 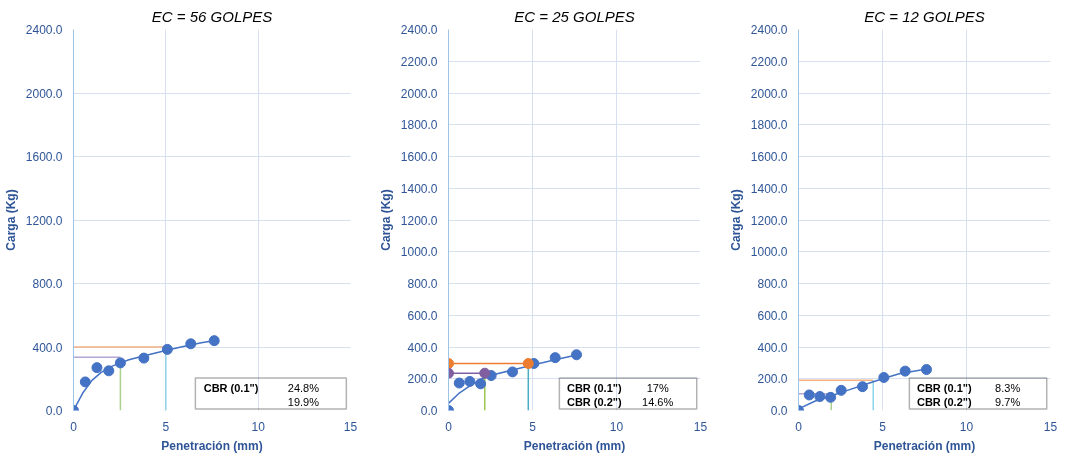 I want to click on annotation: 9.7%, so click(x=1008, y=402).